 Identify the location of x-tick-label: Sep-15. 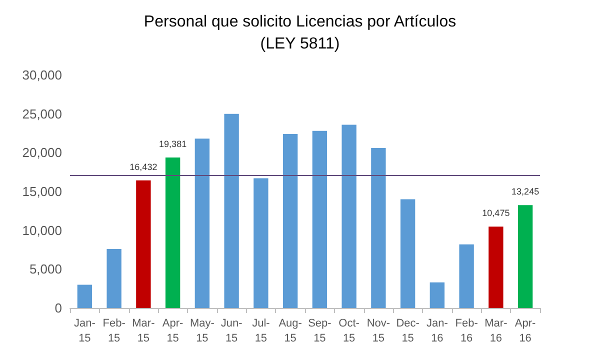
(320, 331).